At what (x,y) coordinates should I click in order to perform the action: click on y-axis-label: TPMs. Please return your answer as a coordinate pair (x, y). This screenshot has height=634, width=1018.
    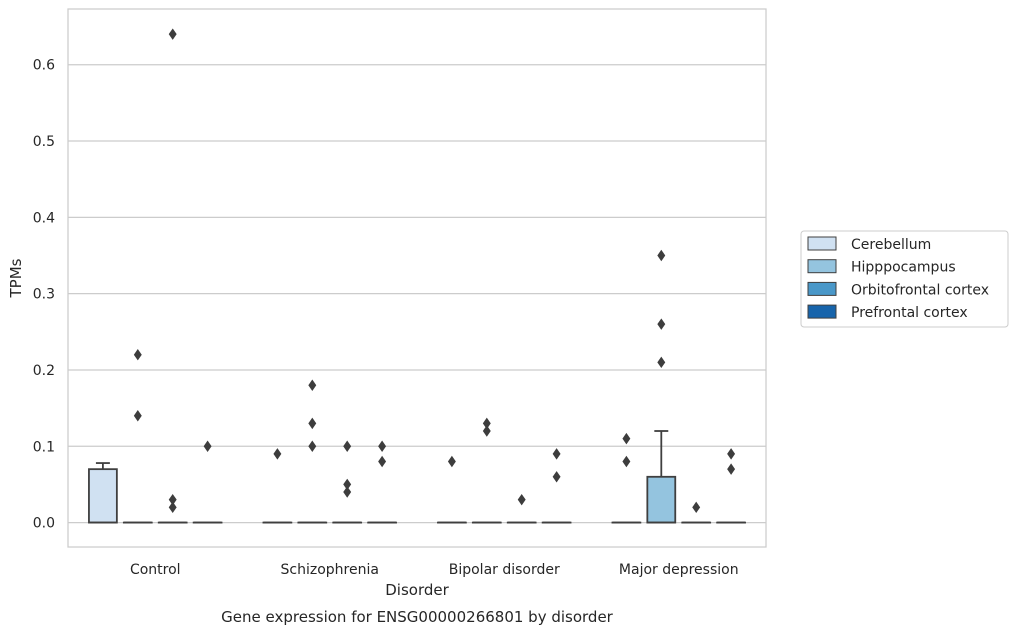
    Looking at the image, I should click on (16, 278).